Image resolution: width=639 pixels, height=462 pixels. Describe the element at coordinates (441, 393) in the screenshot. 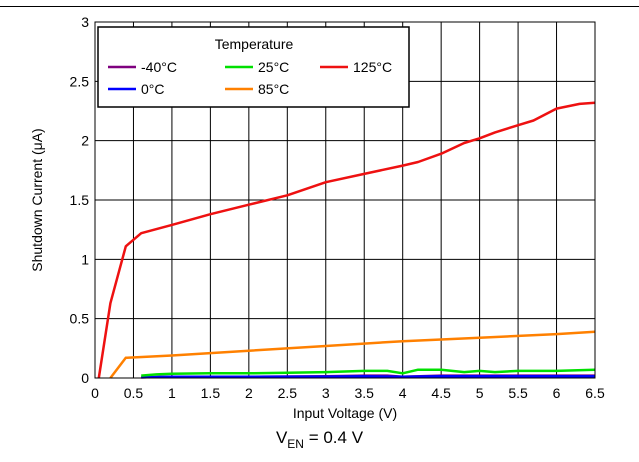

I see `x-tick-label: 4.5` at that location.